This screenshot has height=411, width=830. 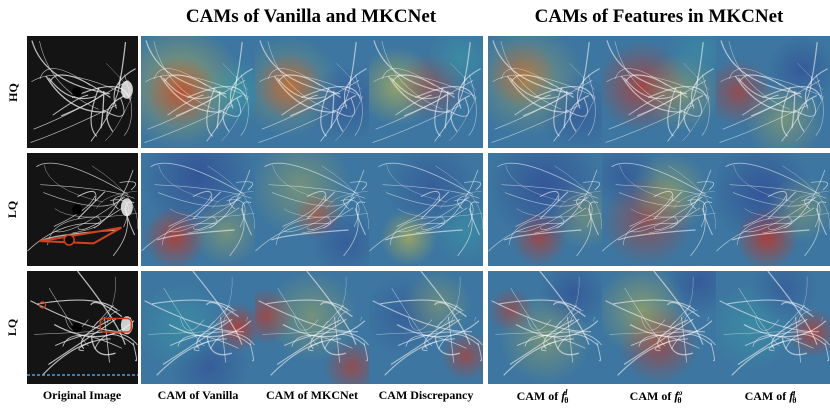 I want to click on retina-fundus-image, so click(x=82, y=327).